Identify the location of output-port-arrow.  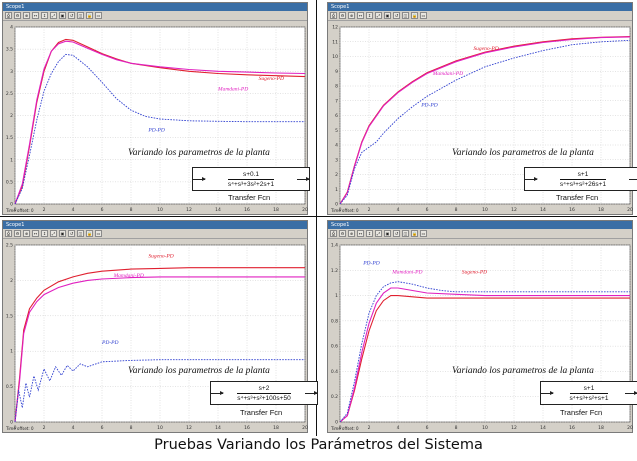
(631, 392).